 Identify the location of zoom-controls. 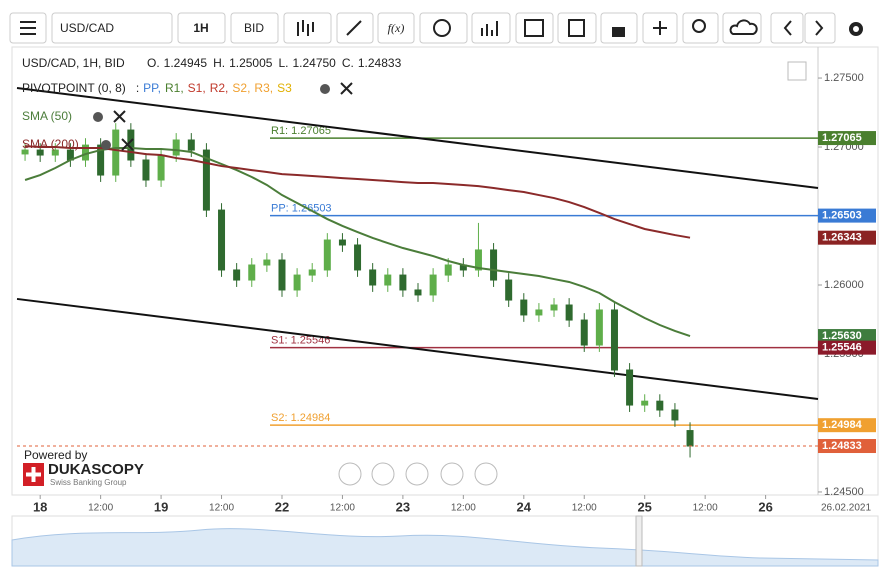
(418, 474).